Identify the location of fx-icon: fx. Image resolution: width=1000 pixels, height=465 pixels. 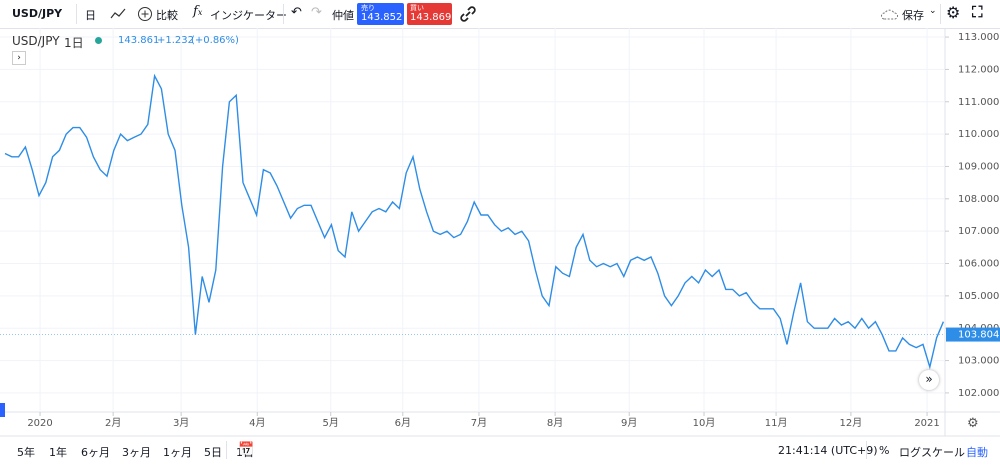
(198, 11).